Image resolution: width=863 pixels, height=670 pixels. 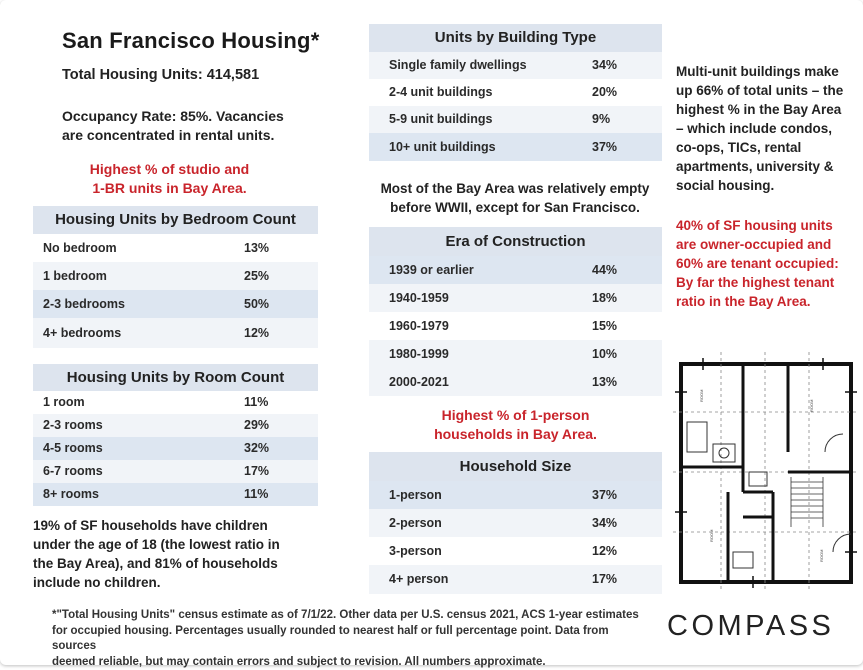 What do you see at coordinates (458, 65) in the screenshot?
I see `row-label: Single family dwellings` at bounding box center [458, 65].